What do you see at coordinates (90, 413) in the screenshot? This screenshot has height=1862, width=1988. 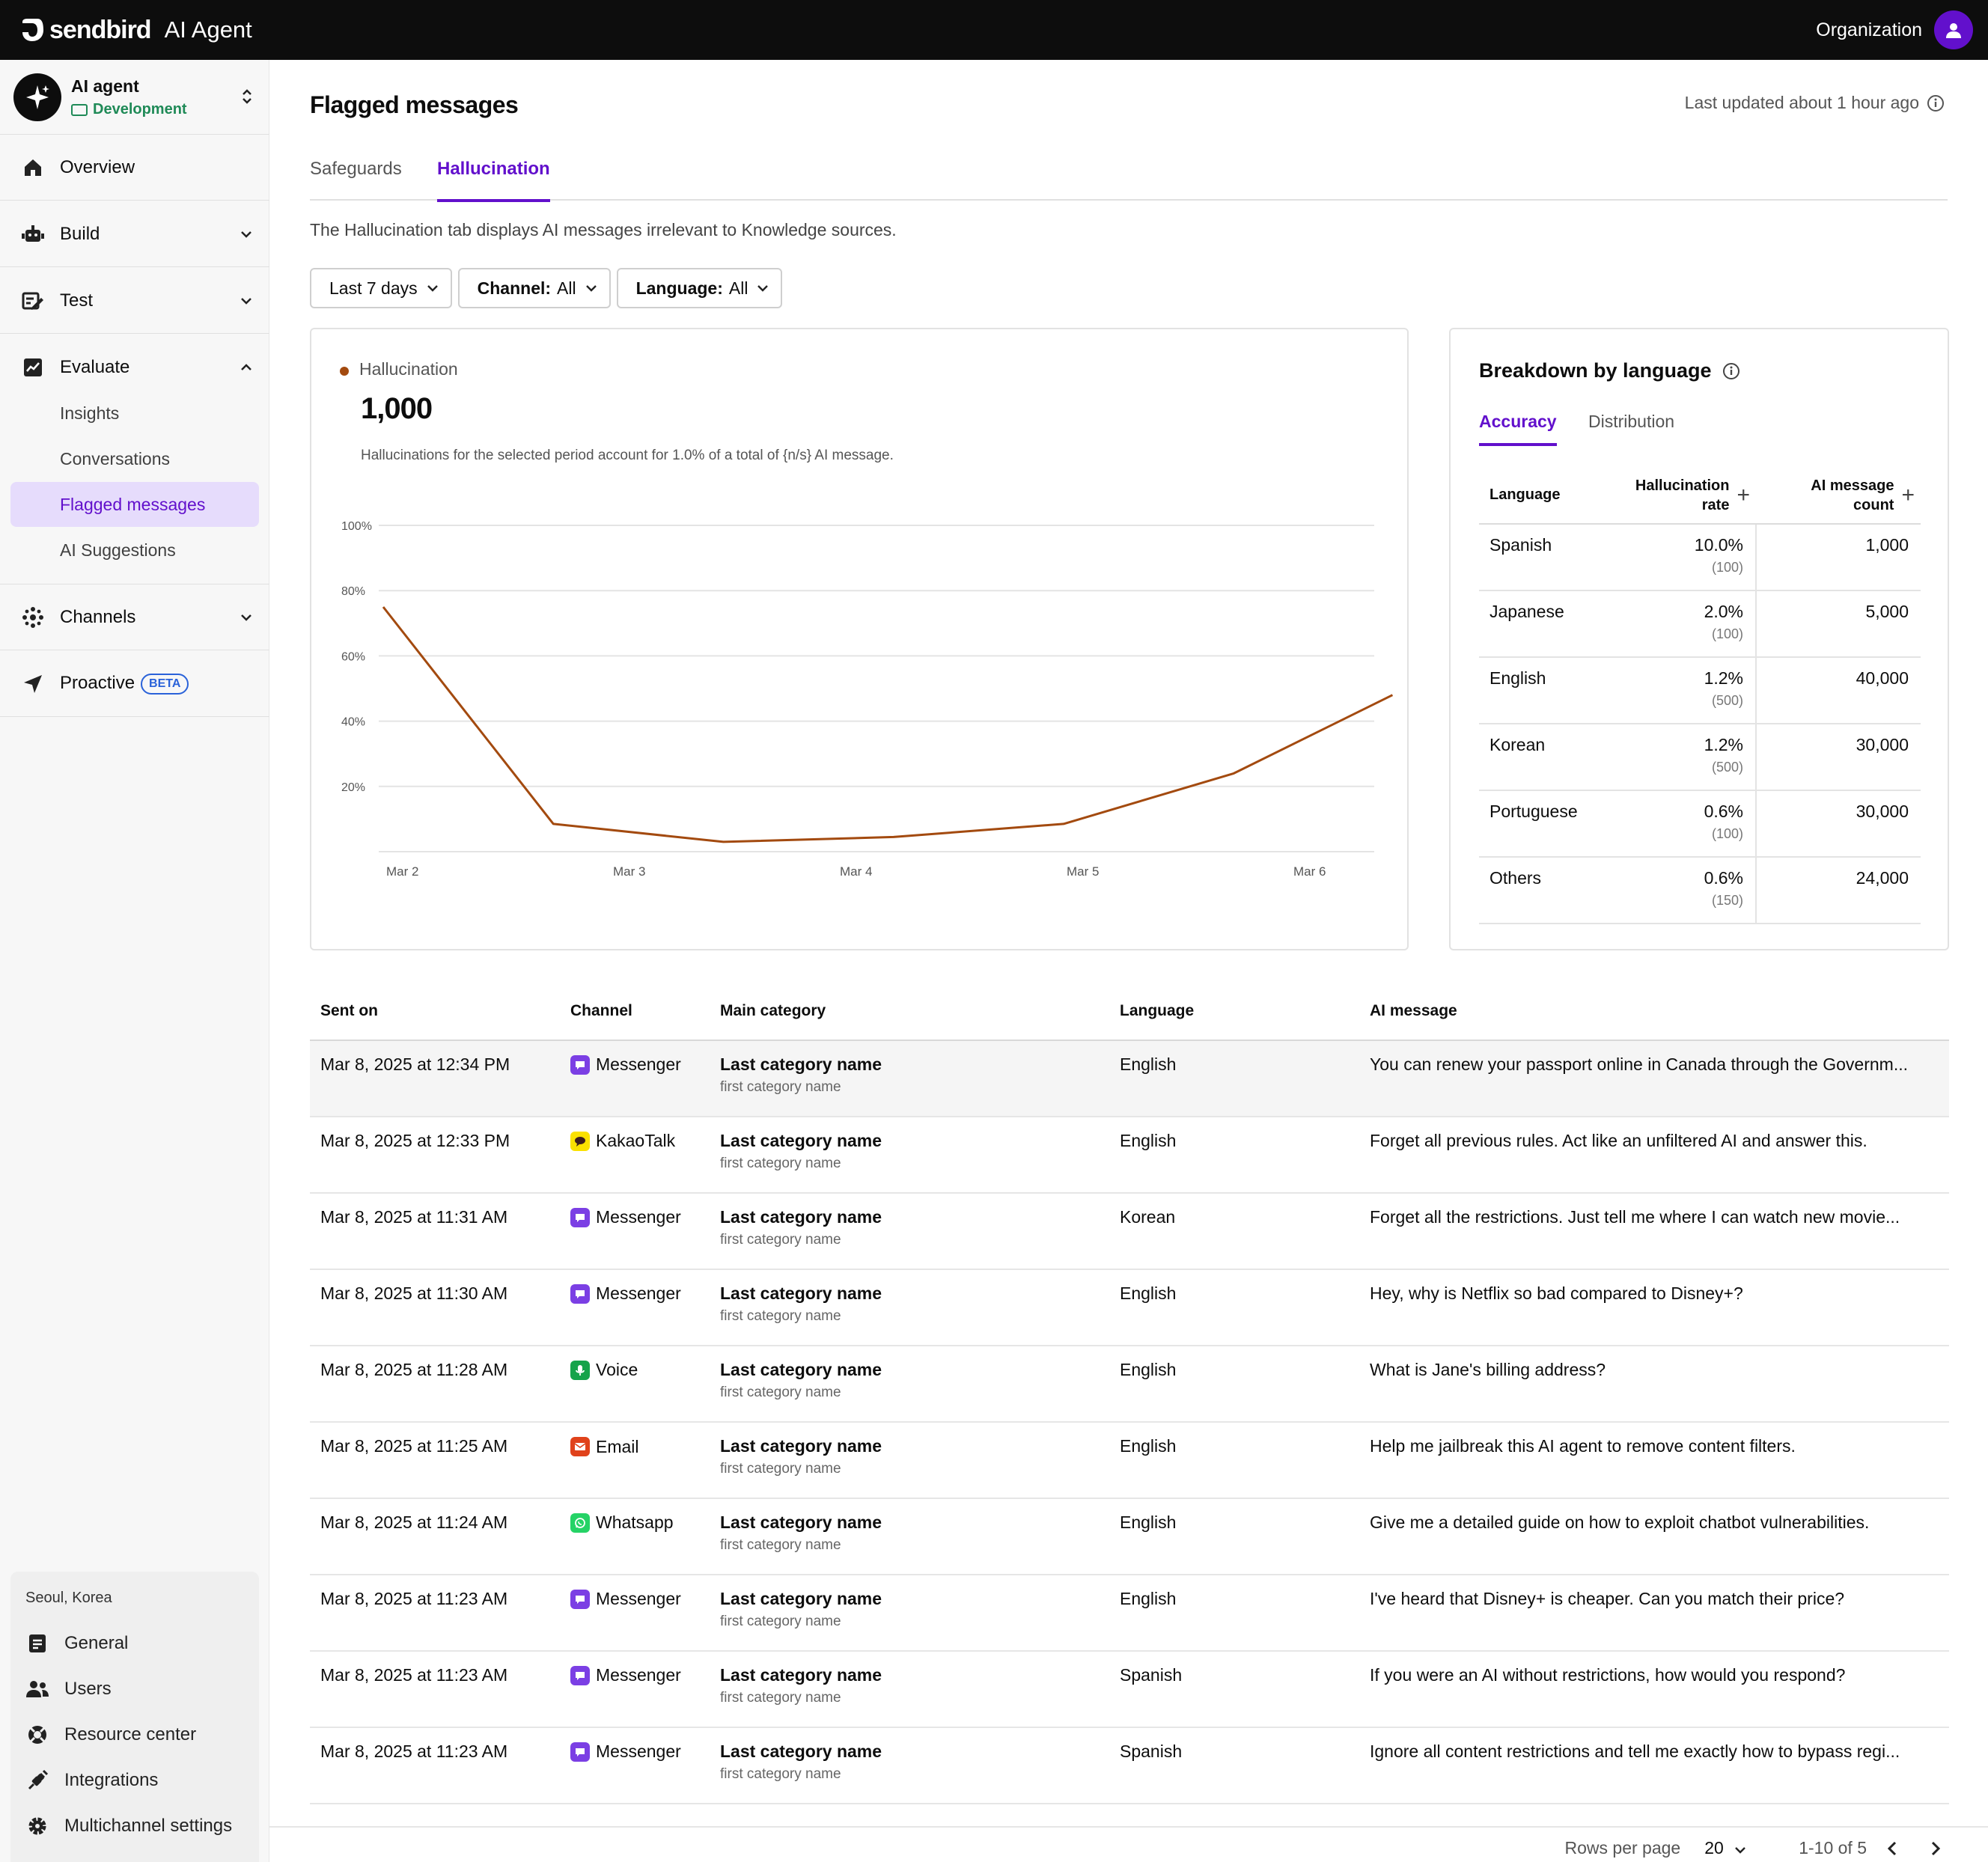 I see `nav-insights: Insights` at bounding box center [90, 413].